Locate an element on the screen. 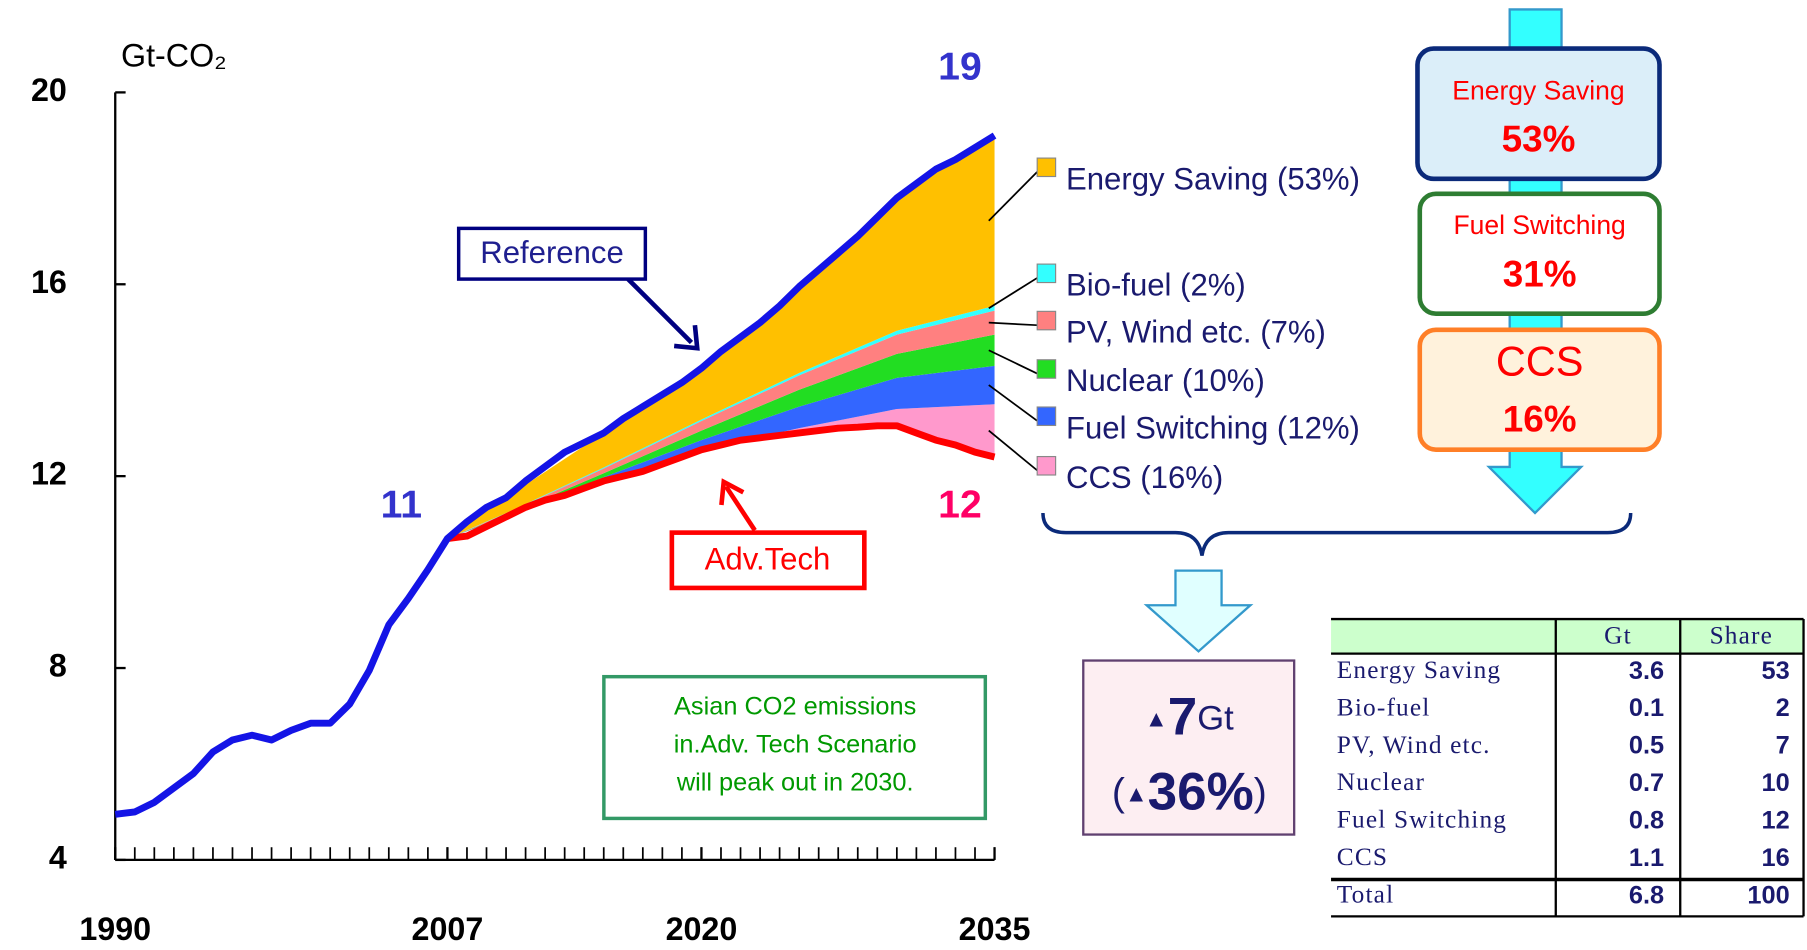  x-tick-label: 1990 is located at coordinates (115, 929).